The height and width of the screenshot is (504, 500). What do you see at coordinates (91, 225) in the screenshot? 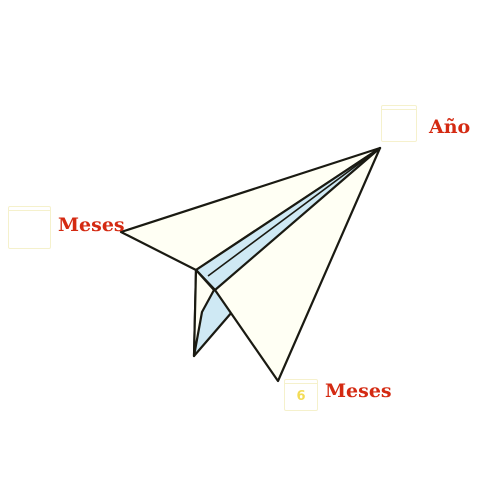
I see `label-months-left: Meses` at bounding box center [91, 225].